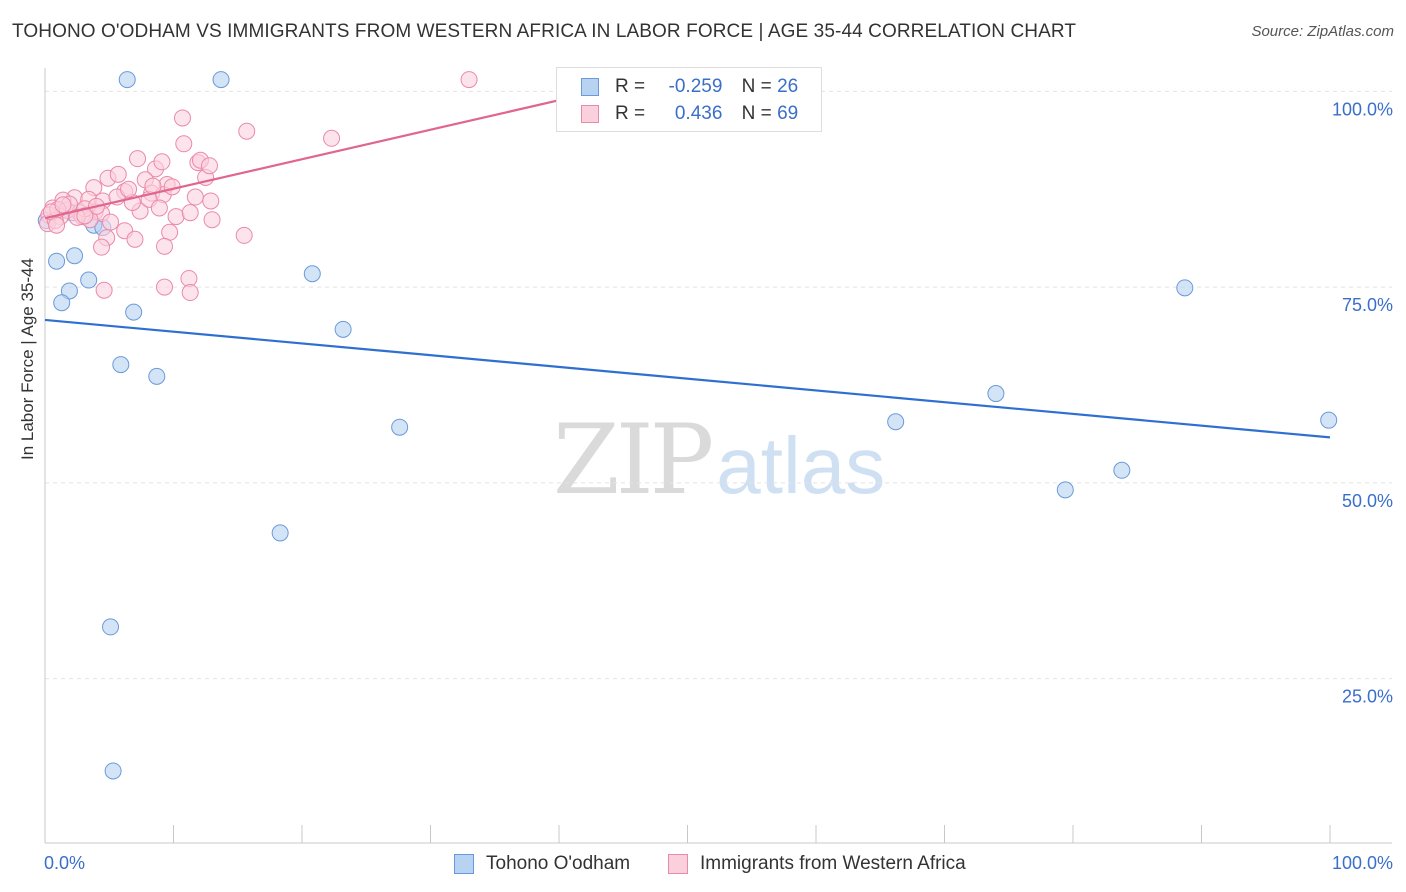 The width and height of the screenshot is (1406, 892). What do you see at coordinates (788, 113) in the screenshot?
I see `legend-n-value: 69` at bounding box center [788, 113].